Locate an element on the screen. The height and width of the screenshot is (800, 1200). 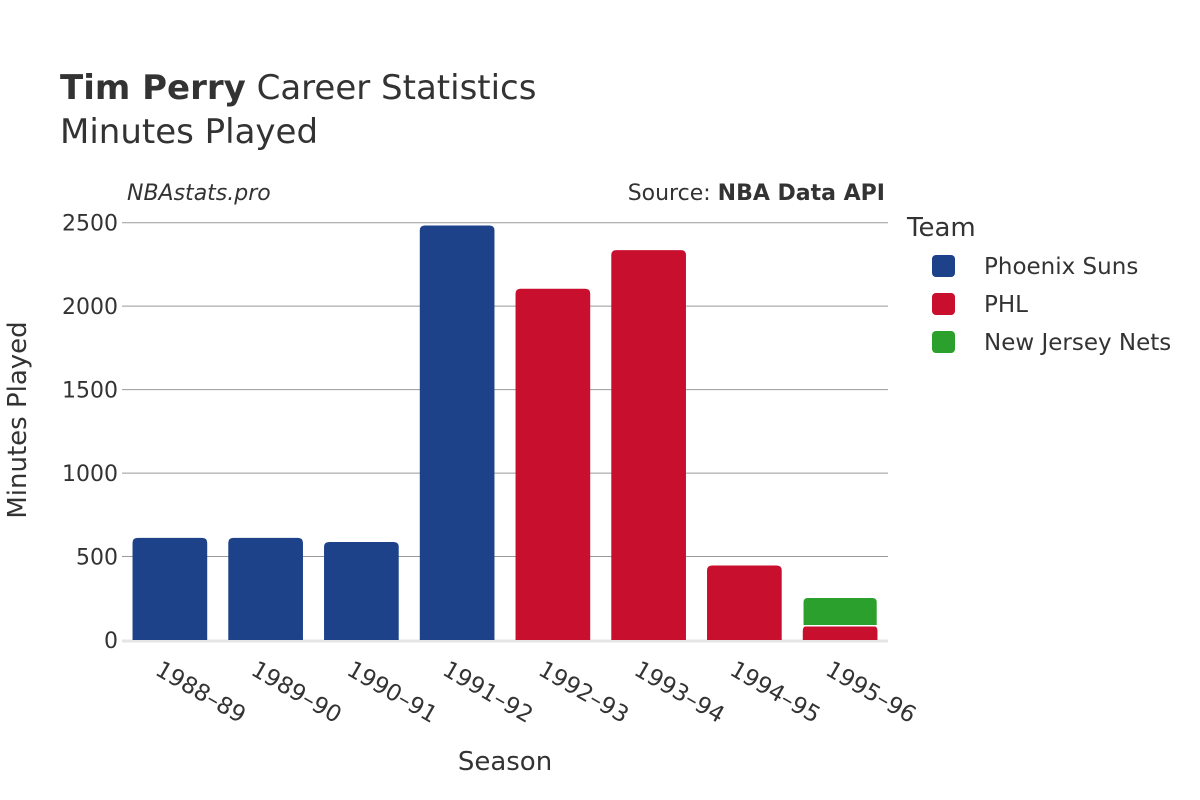
bar-new-jersey-nets-1995–96 is located at coordinates (840, 611).